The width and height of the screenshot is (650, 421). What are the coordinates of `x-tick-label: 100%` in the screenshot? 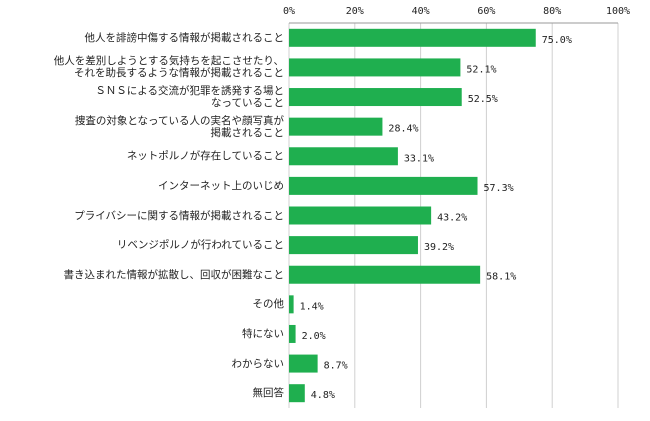 It's located at (618, 11).